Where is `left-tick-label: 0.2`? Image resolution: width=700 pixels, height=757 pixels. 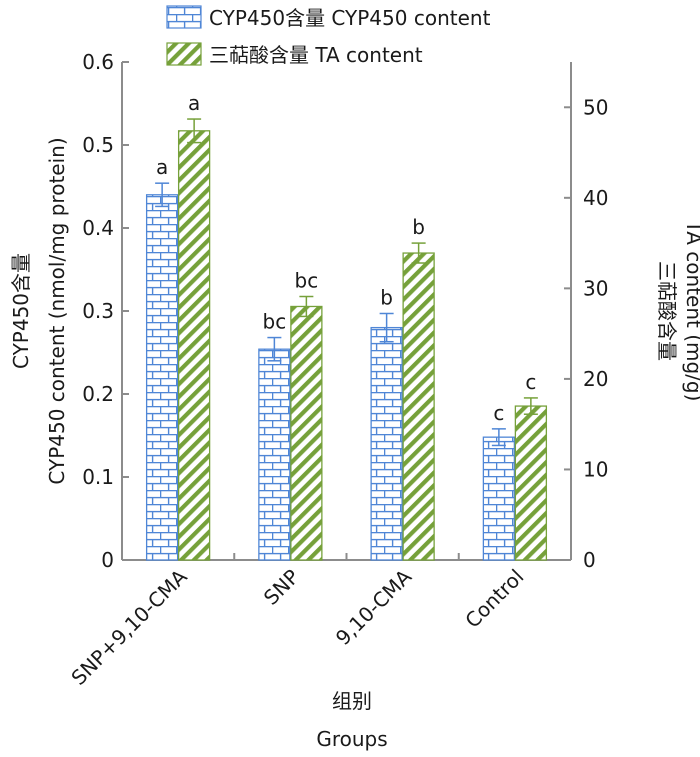 left-tick-label: 0.2 is located at coordinates (98, 394).